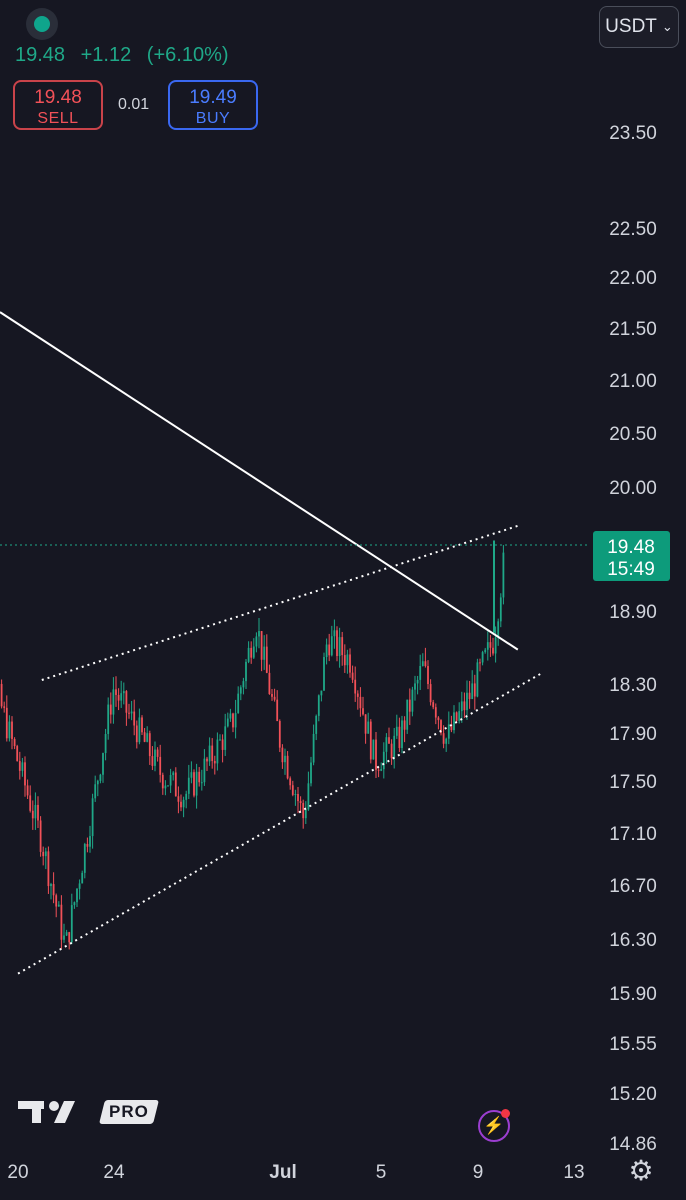  What do you see at coordinates (129, 1112) in the screenshot?
I see `pro-badge: PRO` at bounding box center [129, 1112].